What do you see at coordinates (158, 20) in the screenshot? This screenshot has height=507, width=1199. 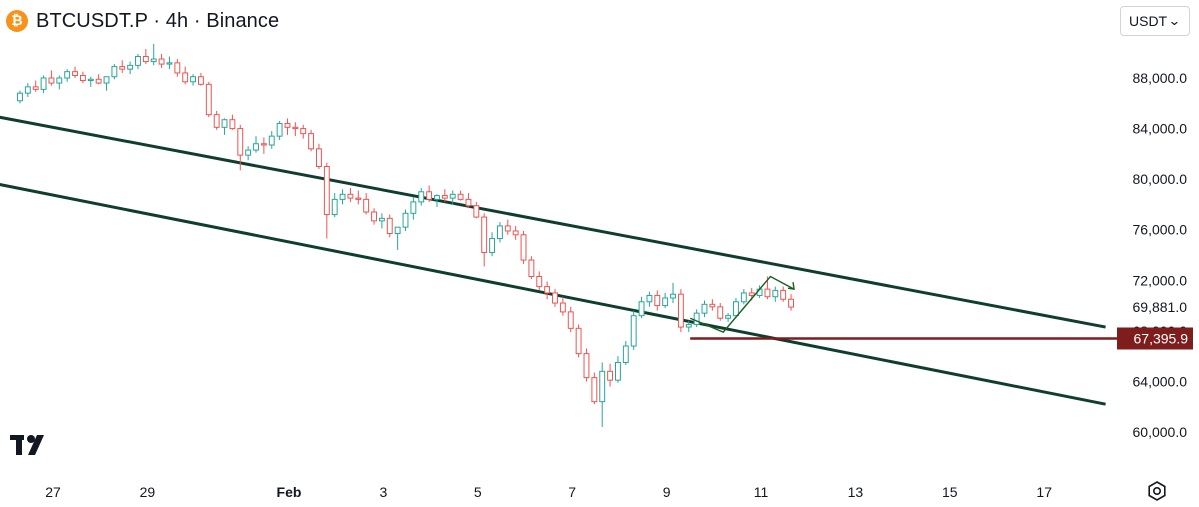 I see `symbol-title: BTCUSDT.P · 4h · Binance` at bounding box center [158, 20].